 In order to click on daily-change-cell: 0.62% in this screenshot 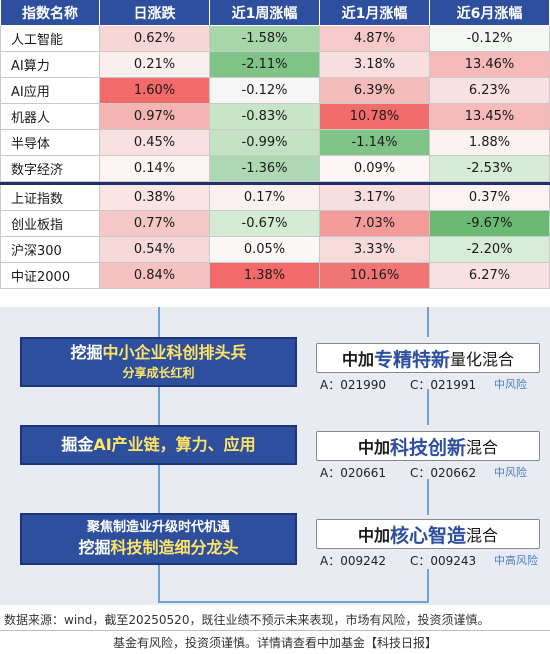, I will do `click(155, 39)`.